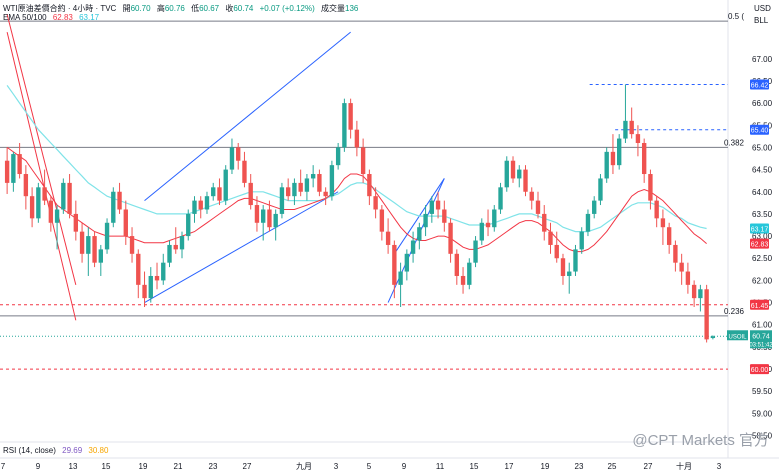  I want to click on time-tick-label: 11, so click(440, 466).